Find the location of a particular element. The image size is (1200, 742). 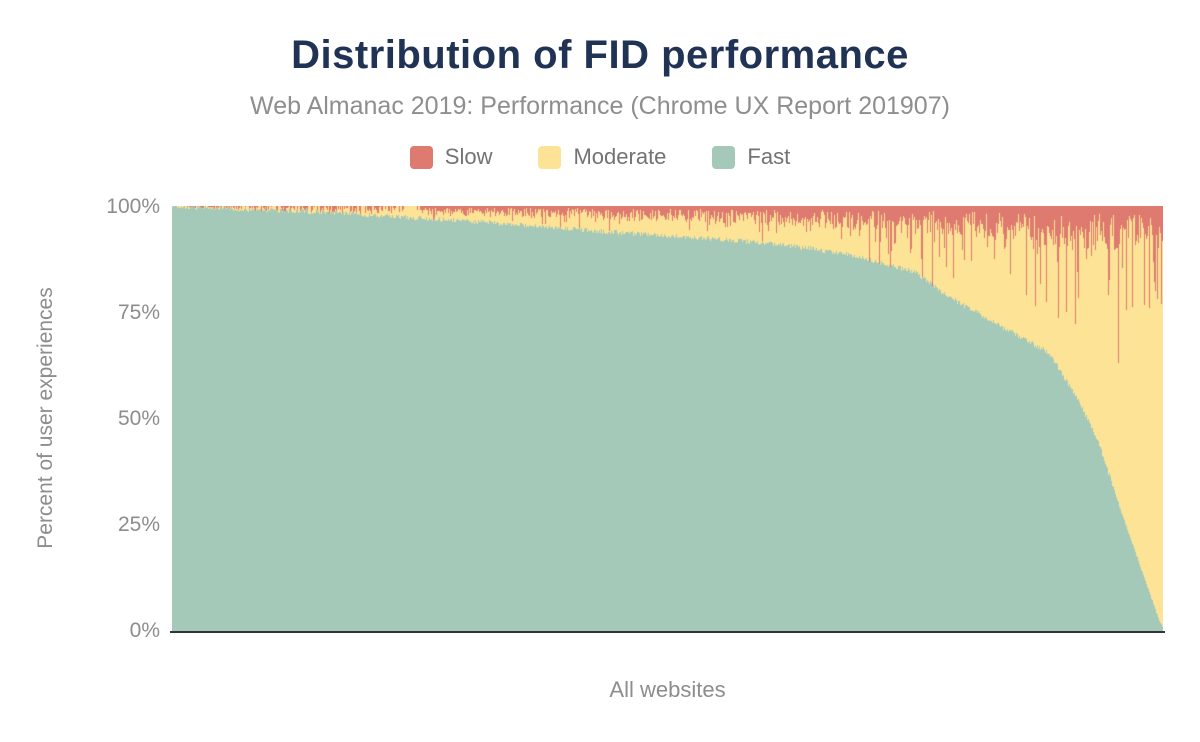

legend-swatch-moderate is located at coordinates (550, 157).